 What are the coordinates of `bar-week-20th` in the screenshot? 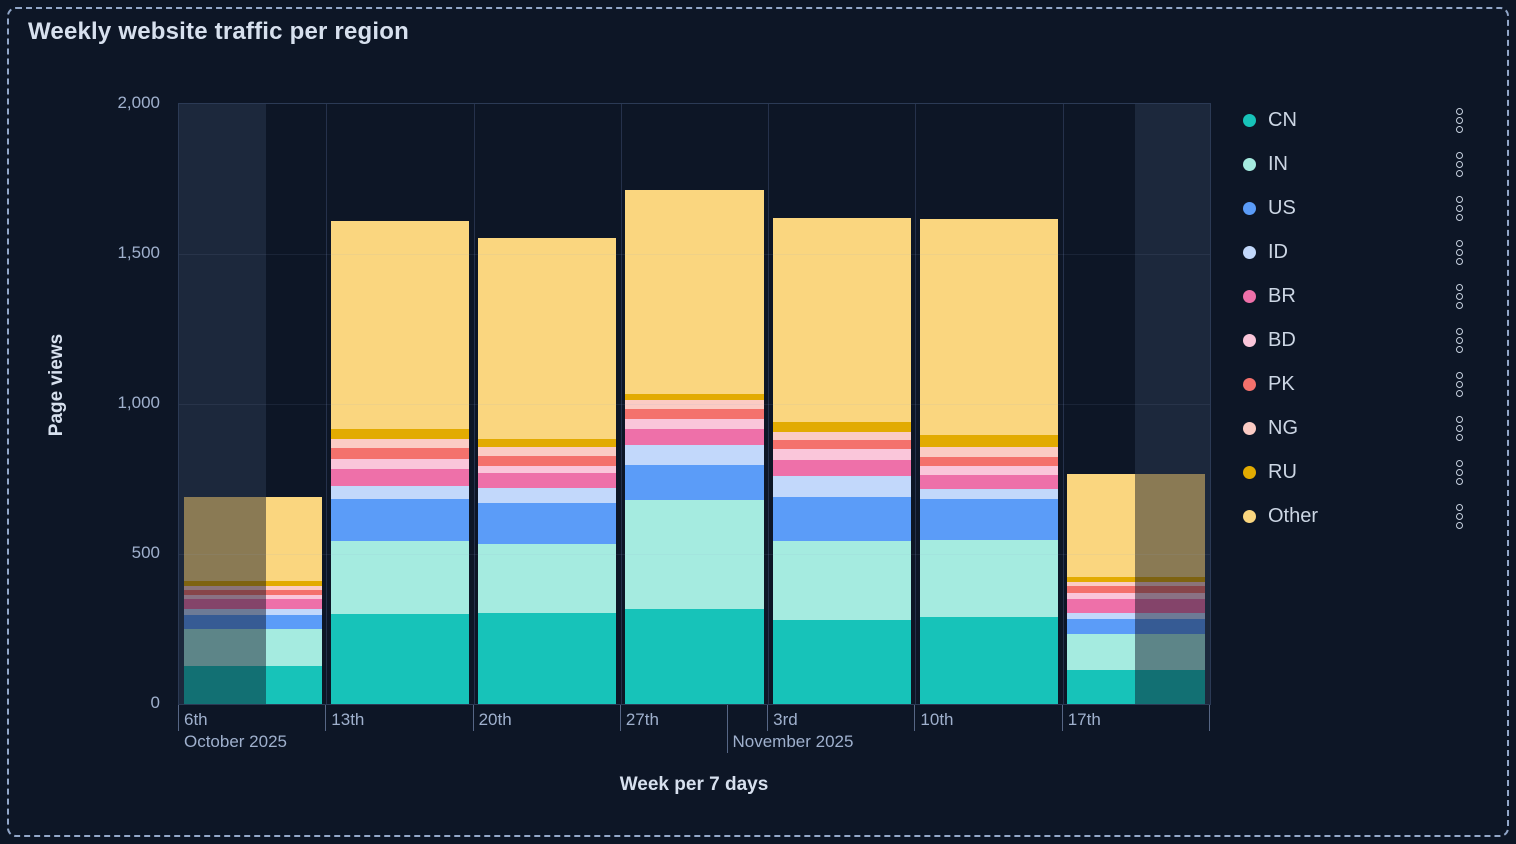 It's located at (547, 471).